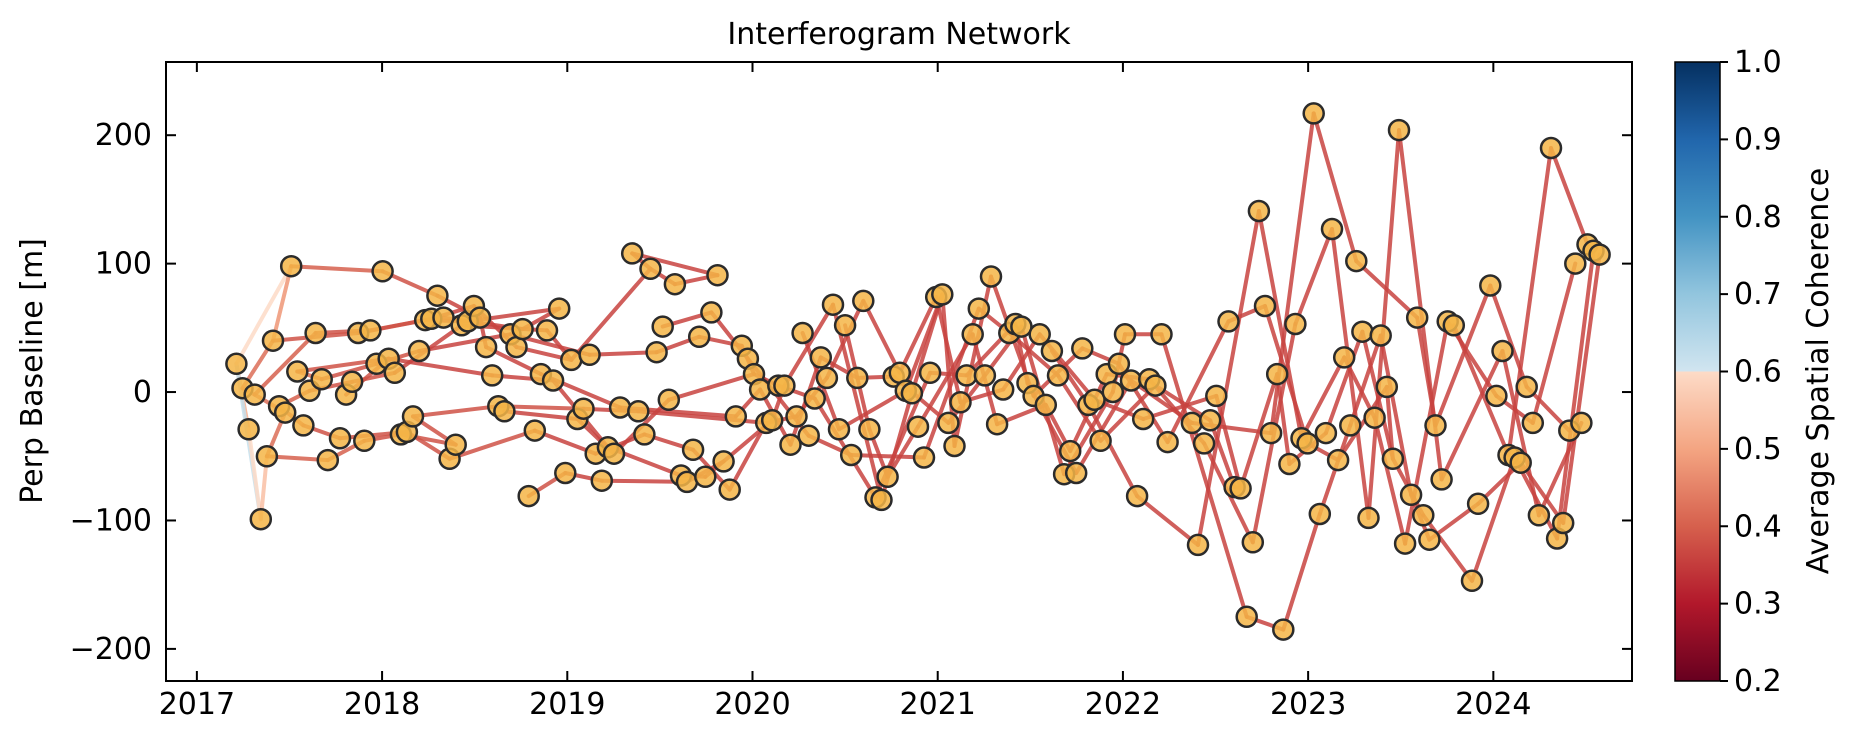 This screenshot has height=741, width=1851. Describe the element at coordinates (1758, 62) in the screenshot. I see `colorbar-tick-label: 1.0` at that location.